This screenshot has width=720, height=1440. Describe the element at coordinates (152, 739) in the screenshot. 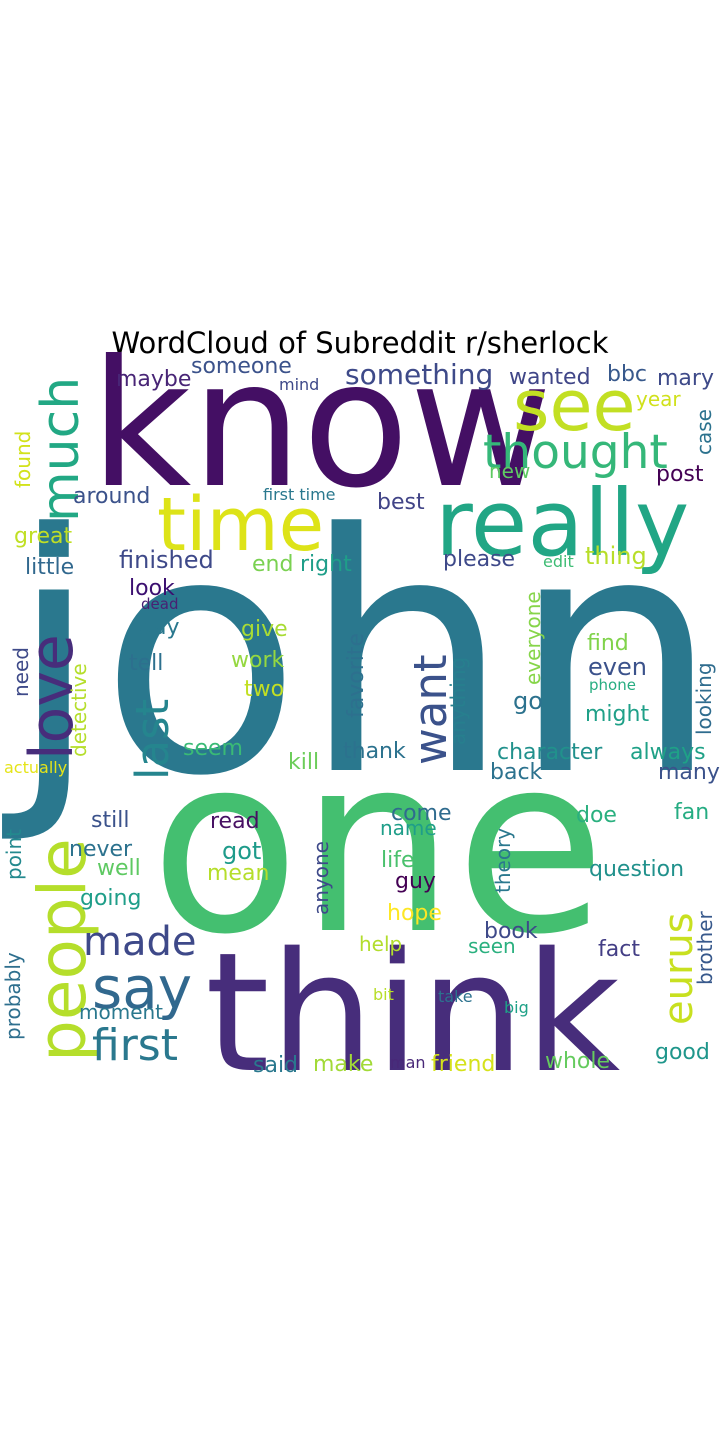

I see `word-last: last` at that location.